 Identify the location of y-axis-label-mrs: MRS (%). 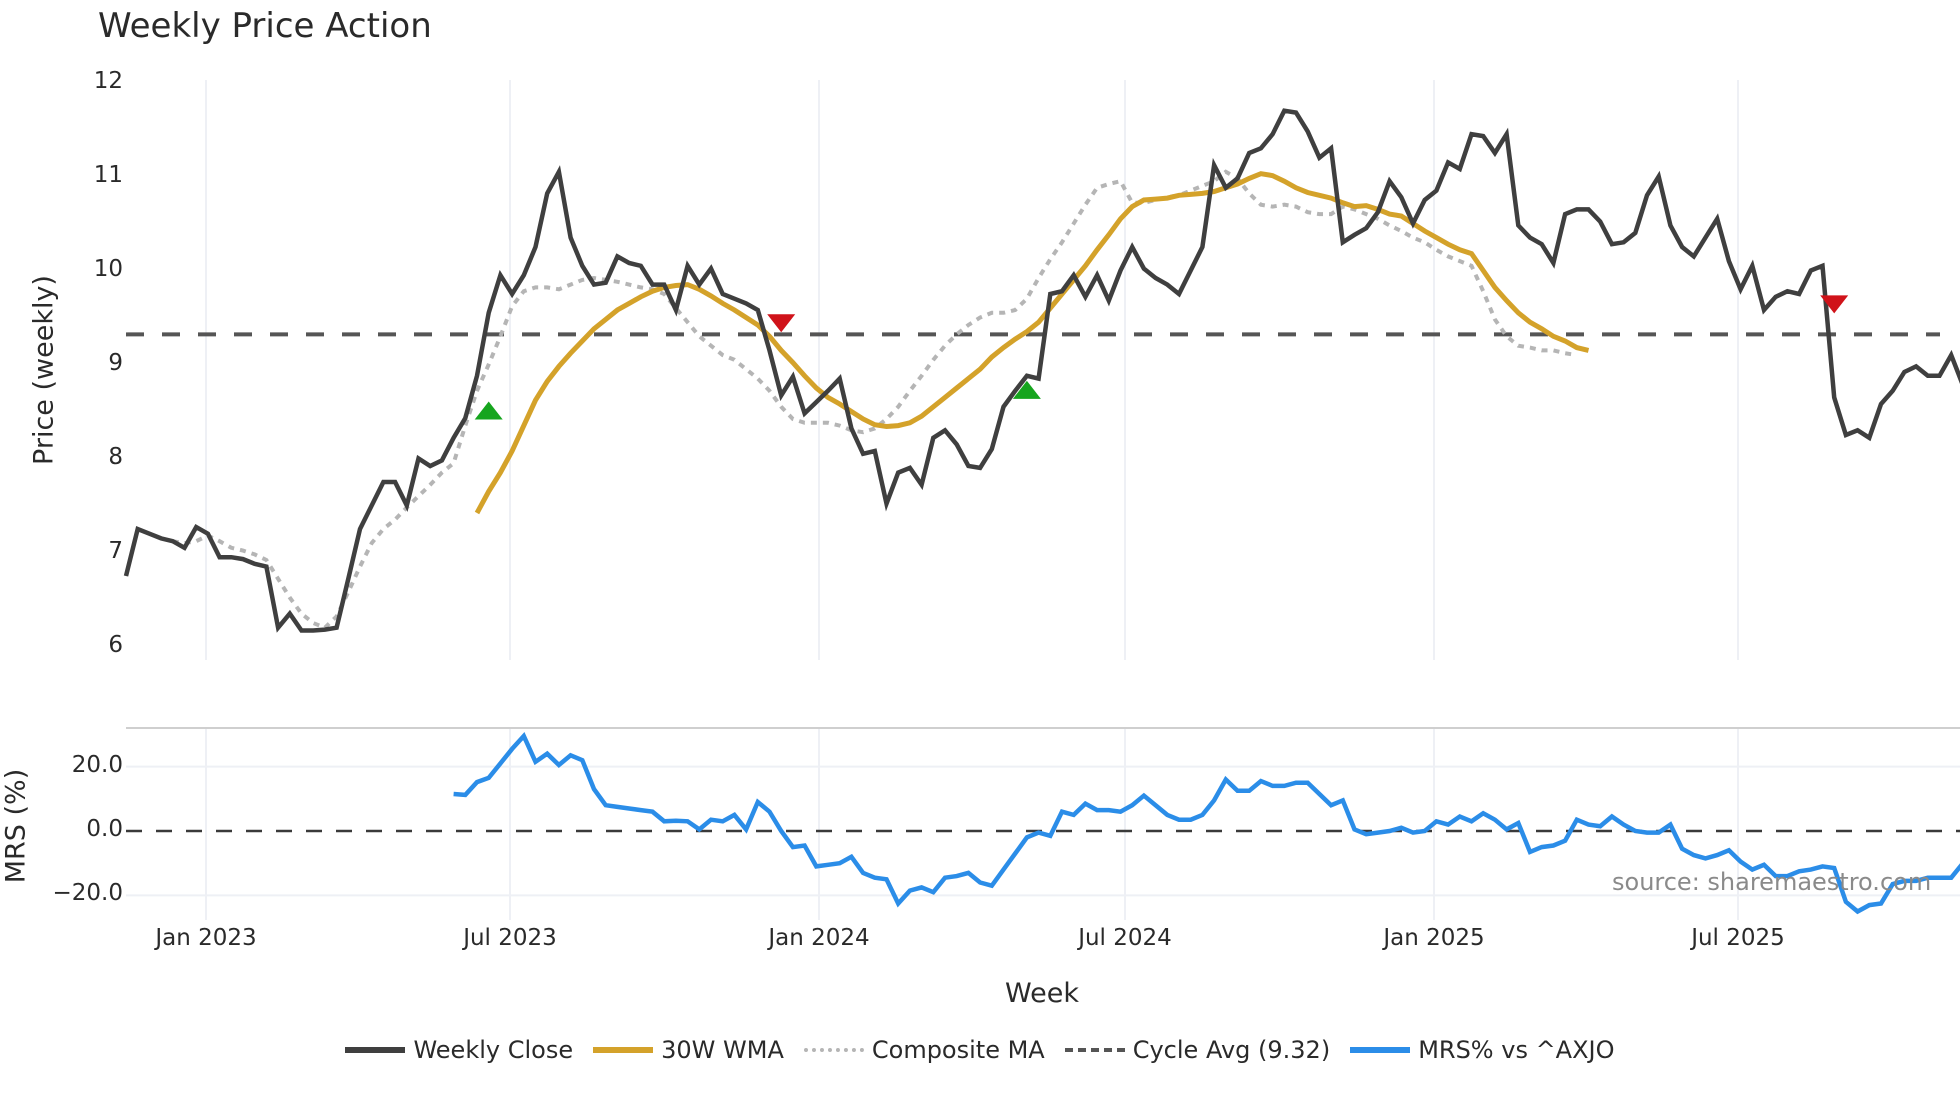
(16, 826).